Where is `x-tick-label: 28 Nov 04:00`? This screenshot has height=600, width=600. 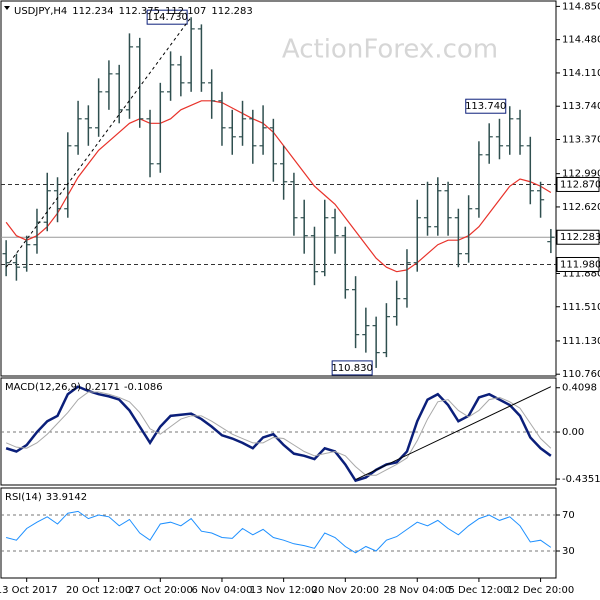 x-tick-label: 28 Nov 04:00 is located at coordinates (417, 590).